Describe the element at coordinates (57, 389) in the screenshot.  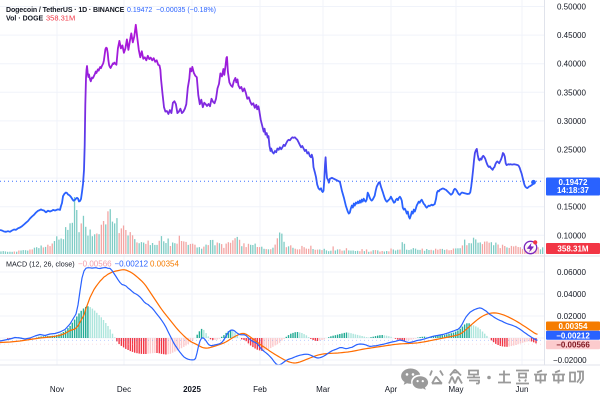
I see `svg-text: Nov` at that location.